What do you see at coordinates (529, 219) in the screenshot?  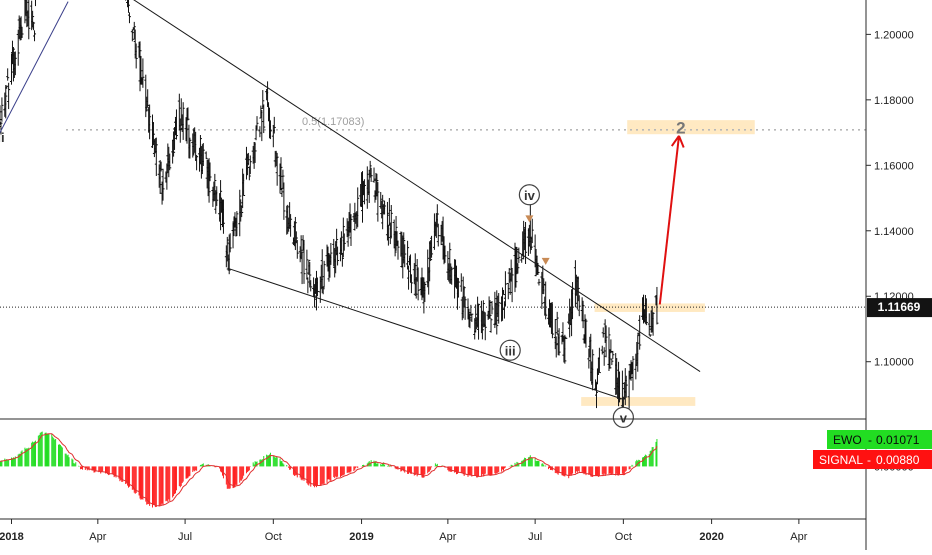 I see `sell-marker` at bounding box center [529, 219].